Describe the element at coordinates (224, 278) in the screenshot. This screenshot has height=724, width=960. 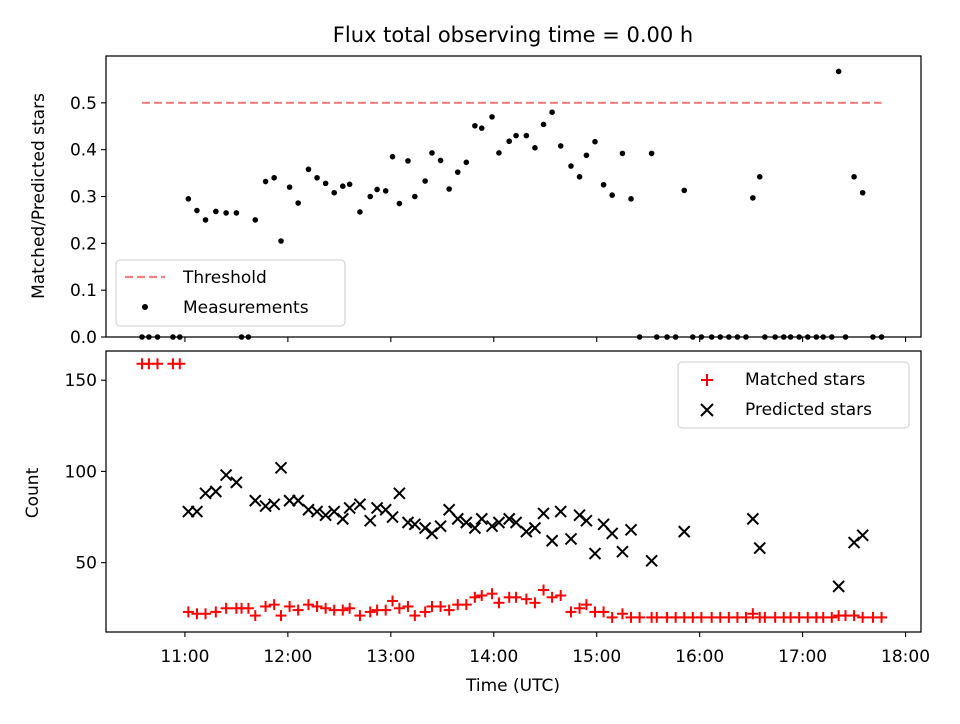
I see `legend-threshold-label: Threshold` at that location.